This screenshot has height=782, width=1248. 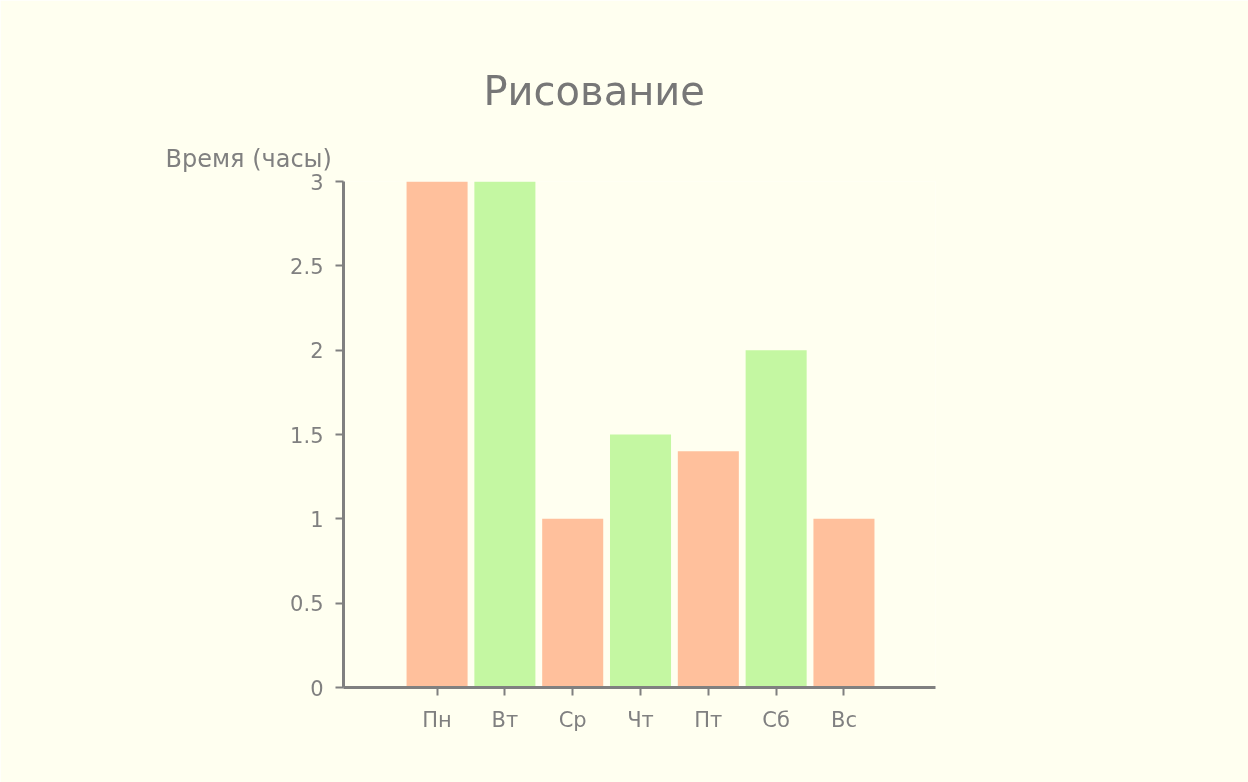 What do you see at coordinates (317, 351) in the screenshot?
I see `y-tick-label: 2` at bounding box center [317, 351].